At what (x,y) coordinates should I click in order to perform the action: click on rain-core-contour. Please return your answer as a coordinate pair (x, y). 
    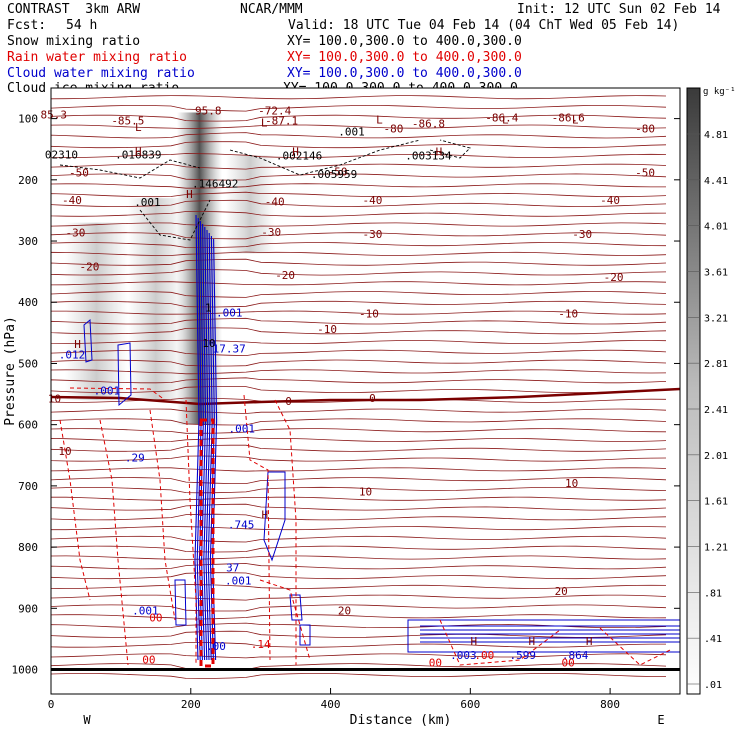
    Looking at the image, I should click on (207, 543).